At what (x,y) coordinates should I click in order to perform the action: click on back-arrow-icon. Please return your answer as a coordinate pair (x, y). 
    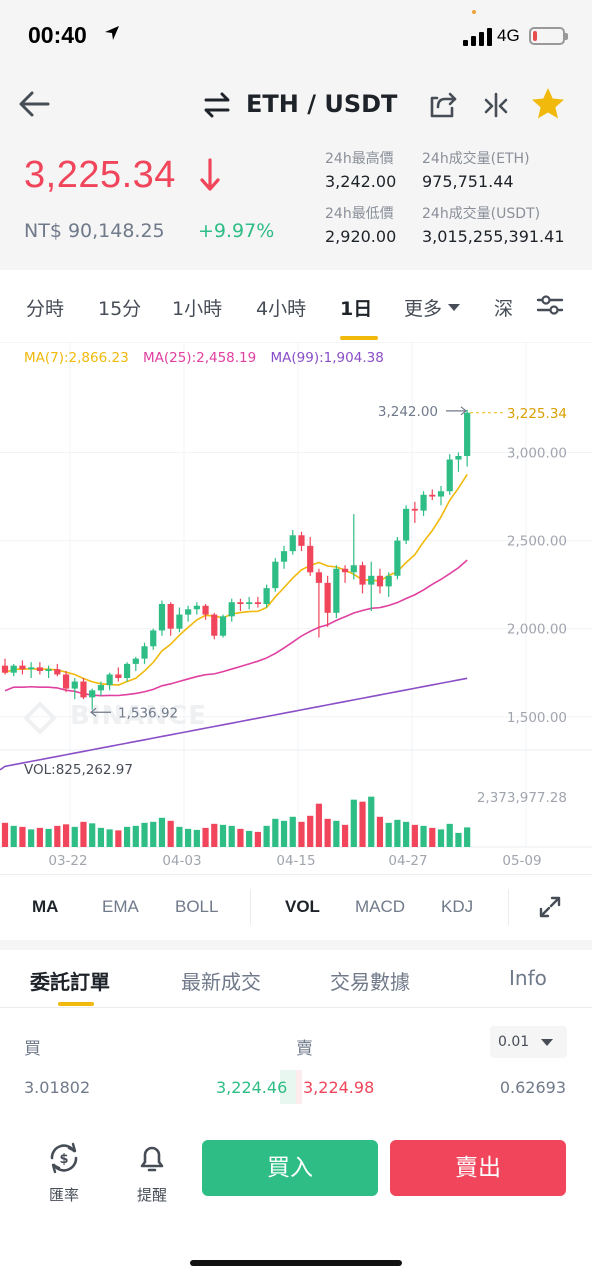
    Looking at the image, I should click on (34, 104).